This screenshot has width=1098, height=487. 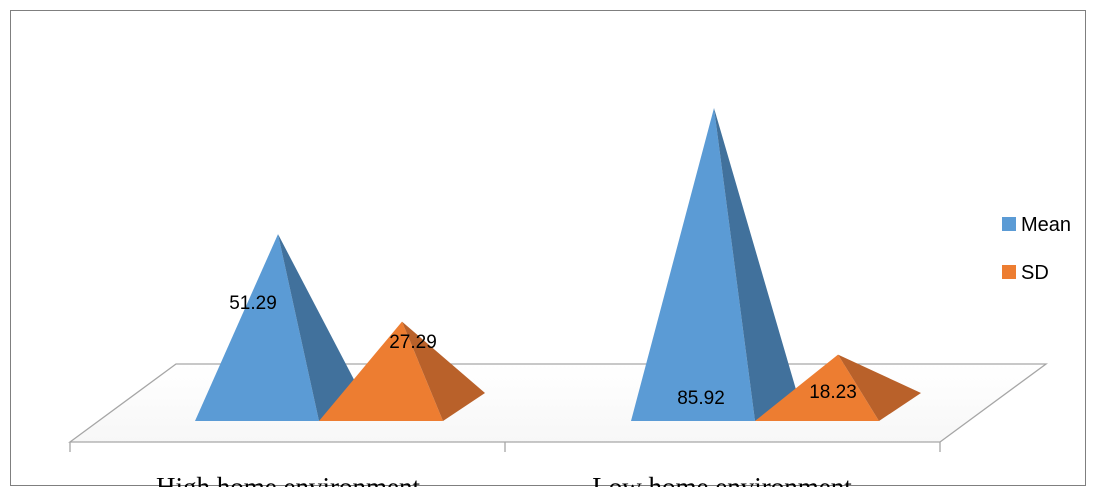 I want to click on legend-swatch-sd, so click(x=1009, y=272).